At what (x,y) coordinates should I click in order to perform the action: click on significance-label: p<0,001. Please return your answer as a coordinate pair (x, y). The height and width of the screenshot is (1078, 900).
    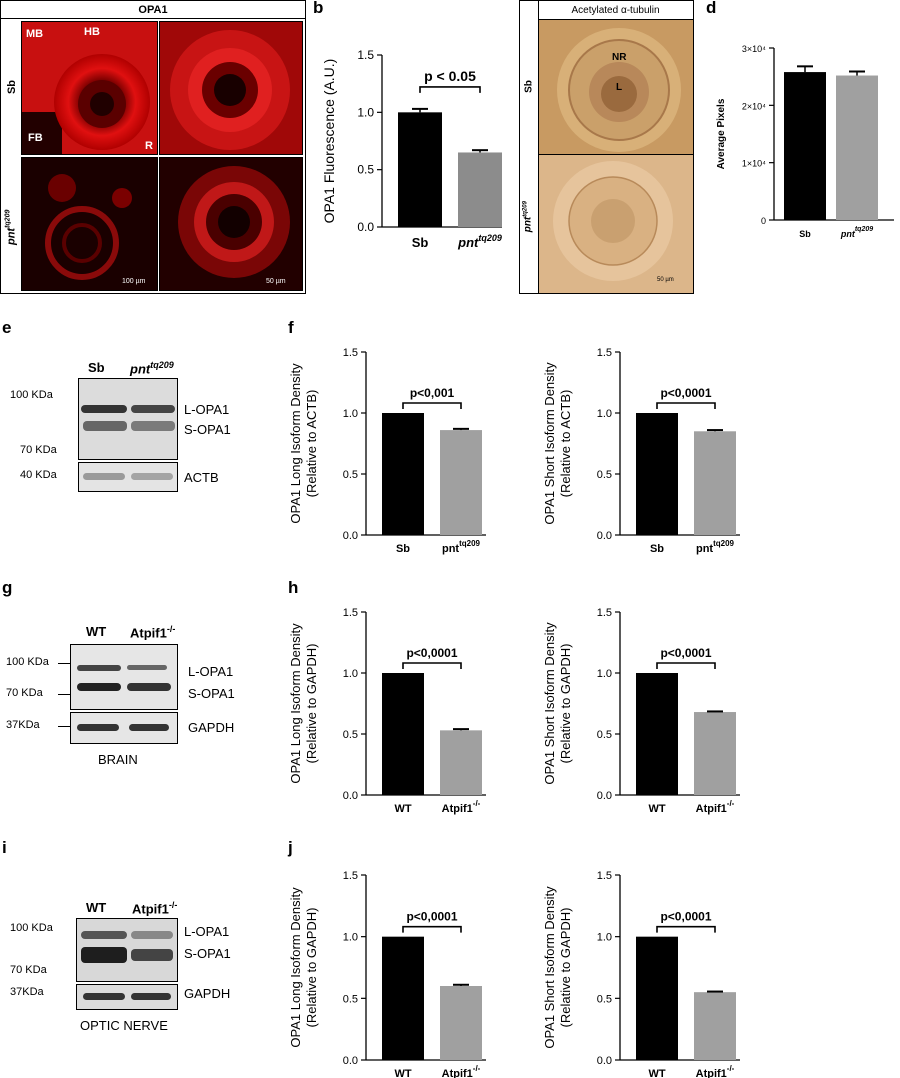
    Looking at the image, I should click on (432, 393).